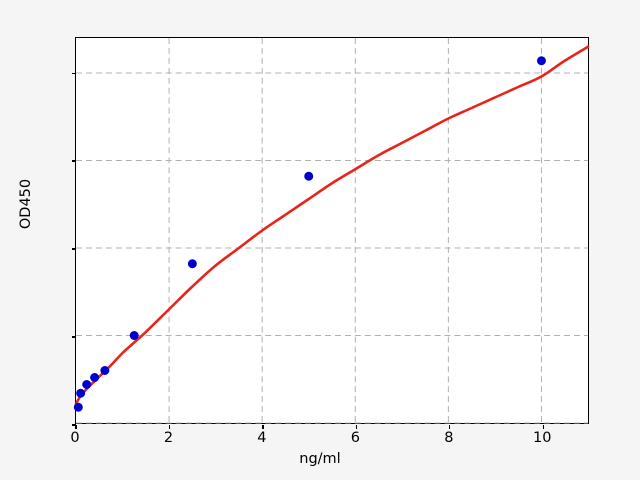  I want to click on x-axis-label: ng/ml, so click(320, 459).